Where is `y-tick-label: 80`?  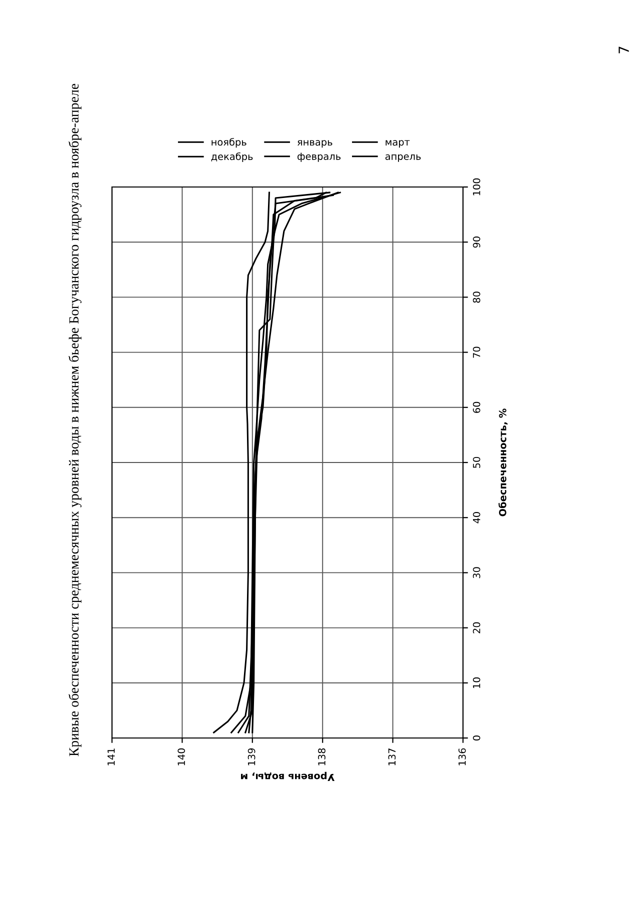 y-tick-label: 80 is located at coordinates (476, 297).